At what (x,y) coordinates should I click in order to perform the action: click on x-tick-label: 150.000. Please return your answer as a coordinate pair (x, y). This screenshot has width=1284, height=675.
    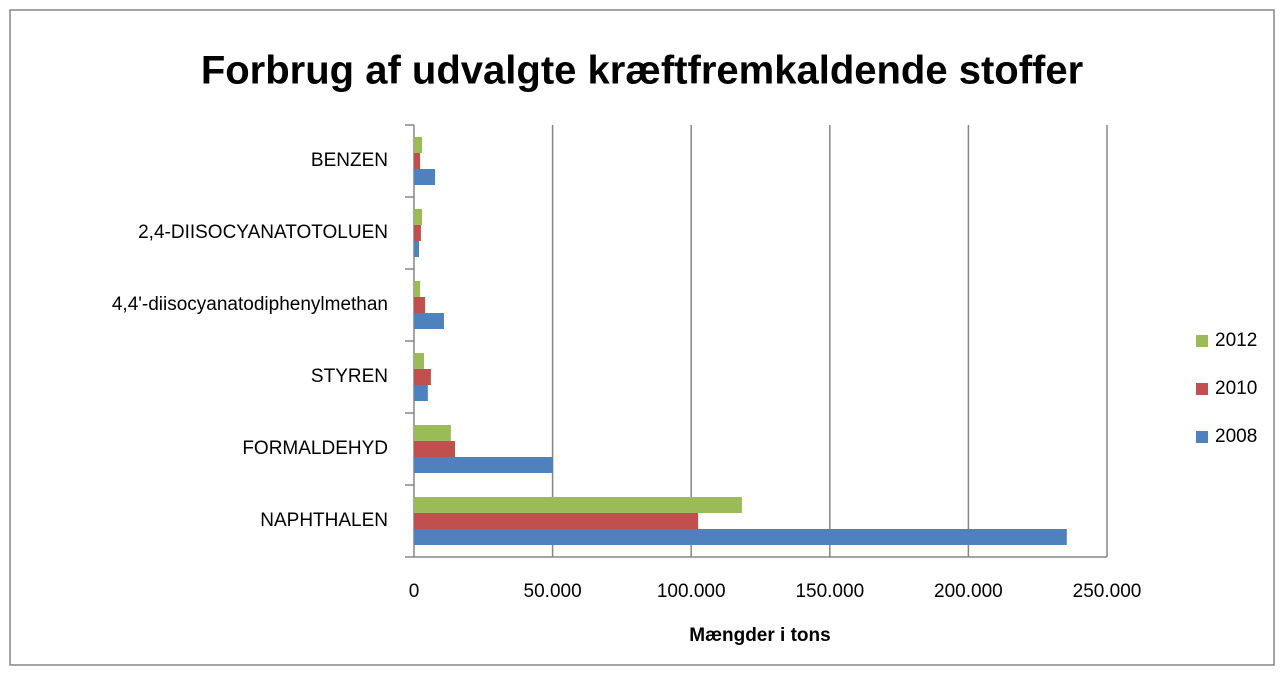
    Looking at the image, I should click on (829, 591).